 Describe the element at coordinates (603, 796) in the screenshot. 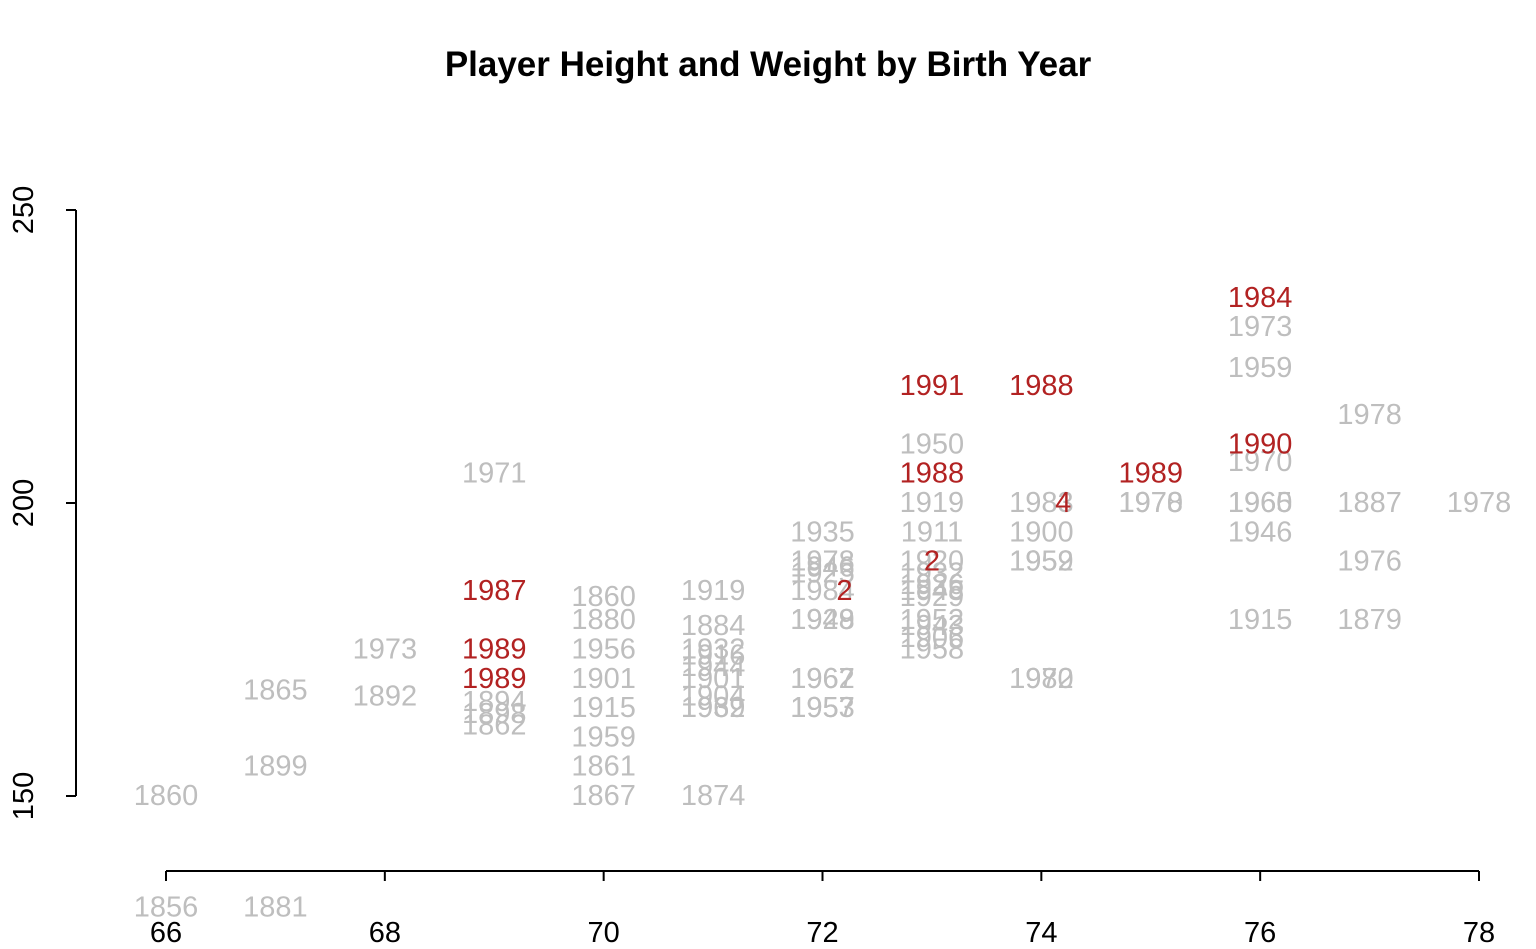

I see `data-point-label: 1867` at that location.